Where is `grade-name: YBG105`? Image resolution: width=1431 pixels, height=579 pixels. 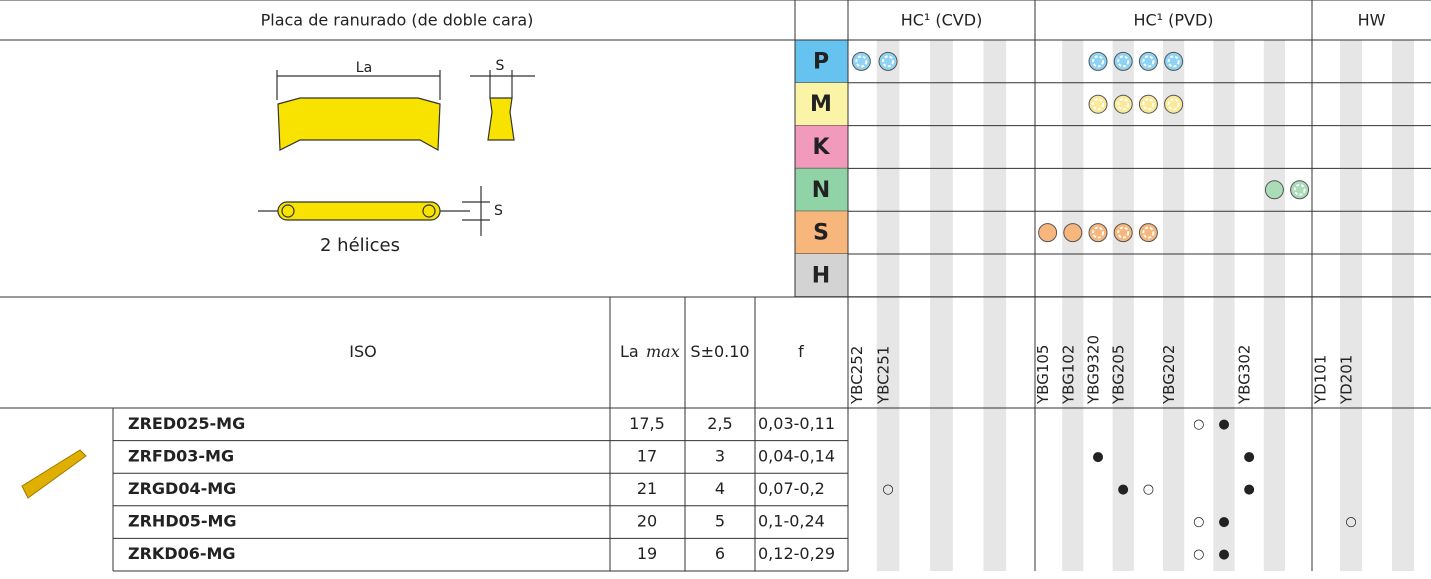 grade-name: YBG105 is located at coordinates (1043, 375).